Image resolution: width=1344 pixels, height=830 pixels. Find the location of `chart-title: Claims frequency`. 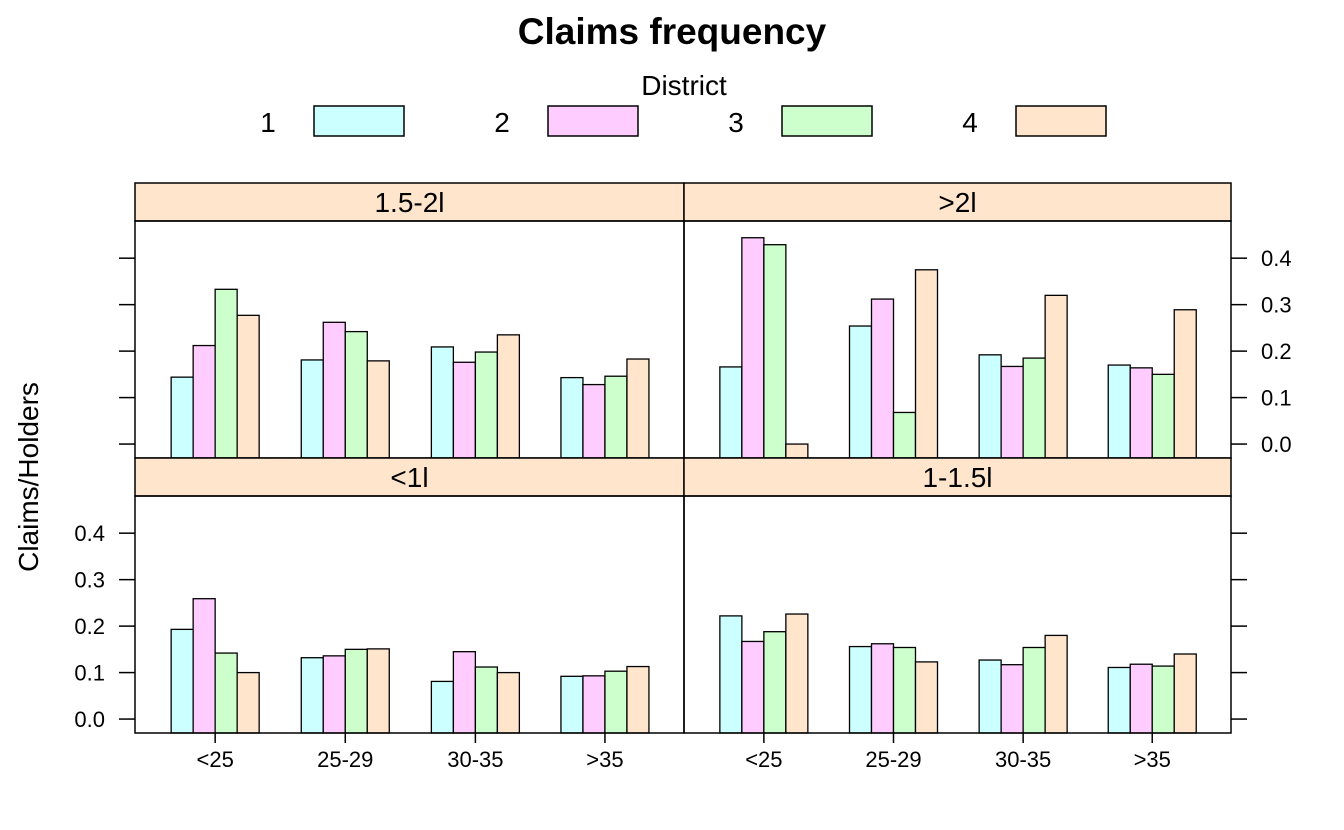

chart-title: Claims frequency is located at coordinates (672, 31).